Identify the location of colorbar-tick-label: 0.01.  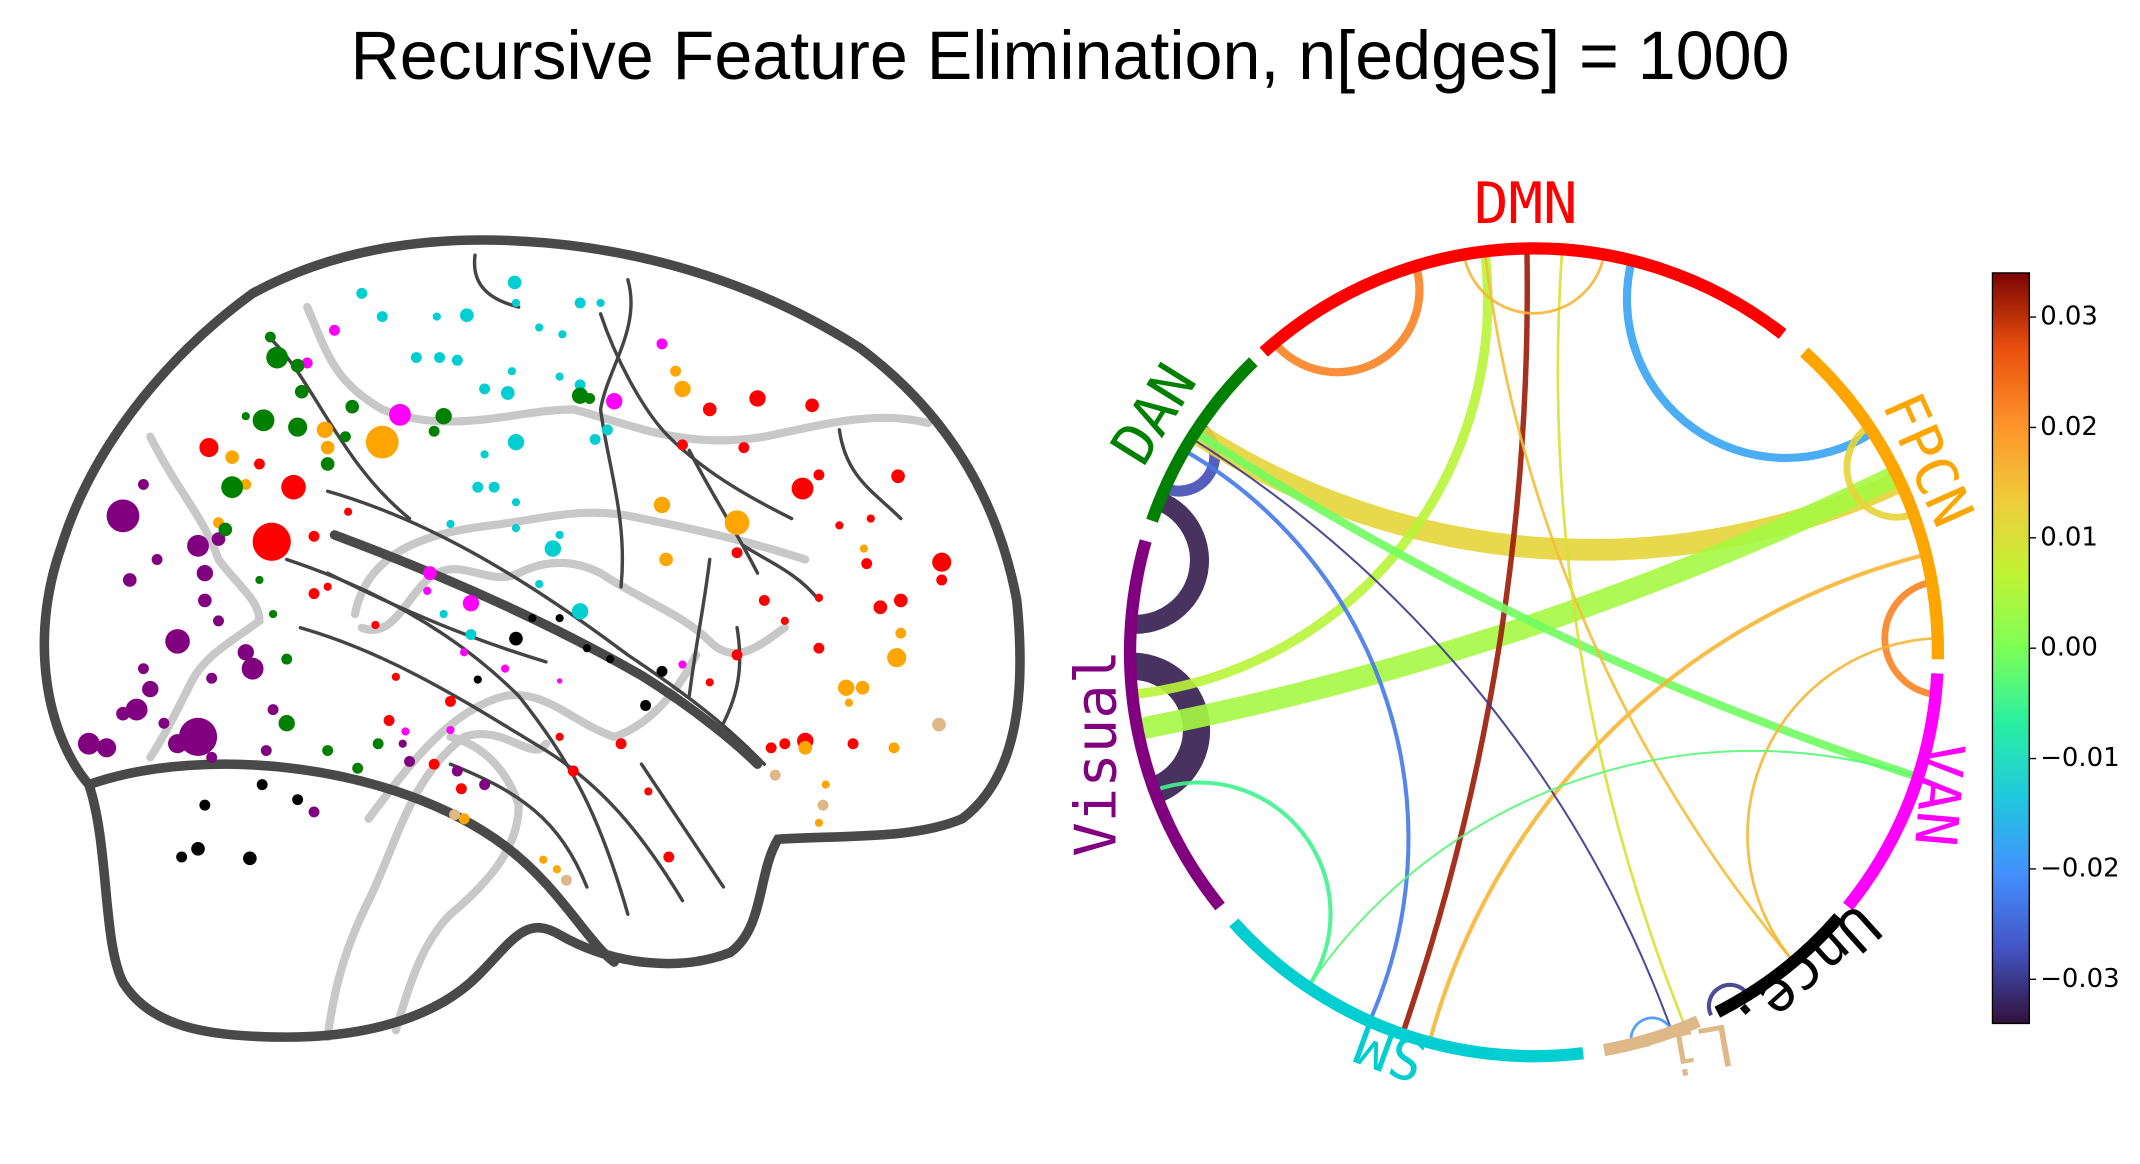
(2069, 537).